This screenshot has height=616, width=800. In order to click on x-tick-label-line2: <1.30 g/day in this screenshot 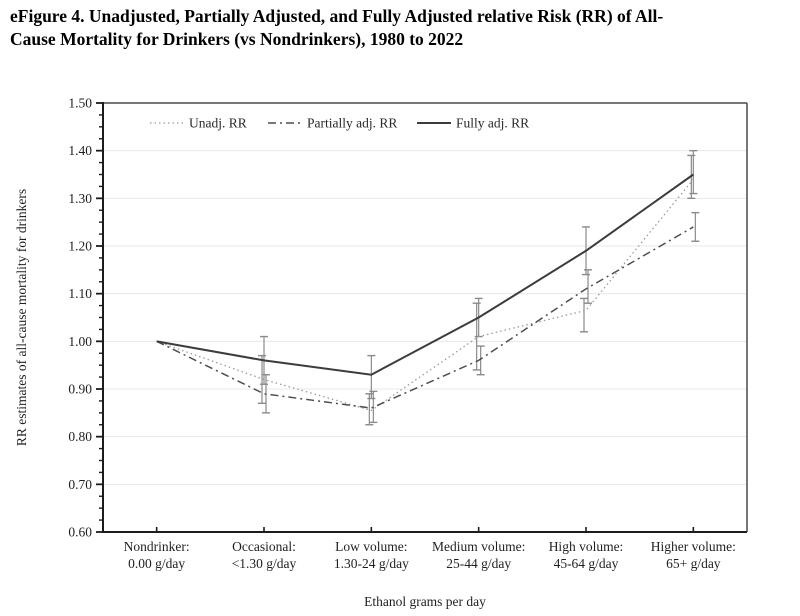, I will do `click(264, 563)`.